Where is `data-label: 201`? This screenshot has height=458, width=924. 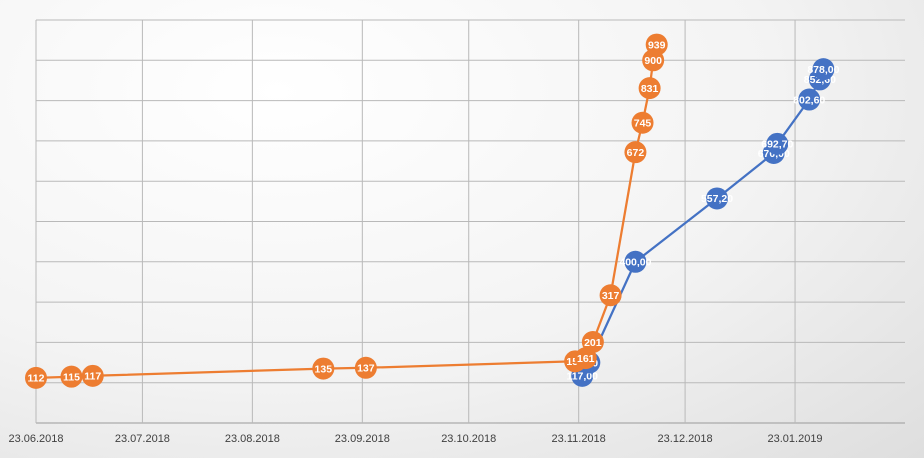 data-label: 201 is located at coordinates (593, 343).